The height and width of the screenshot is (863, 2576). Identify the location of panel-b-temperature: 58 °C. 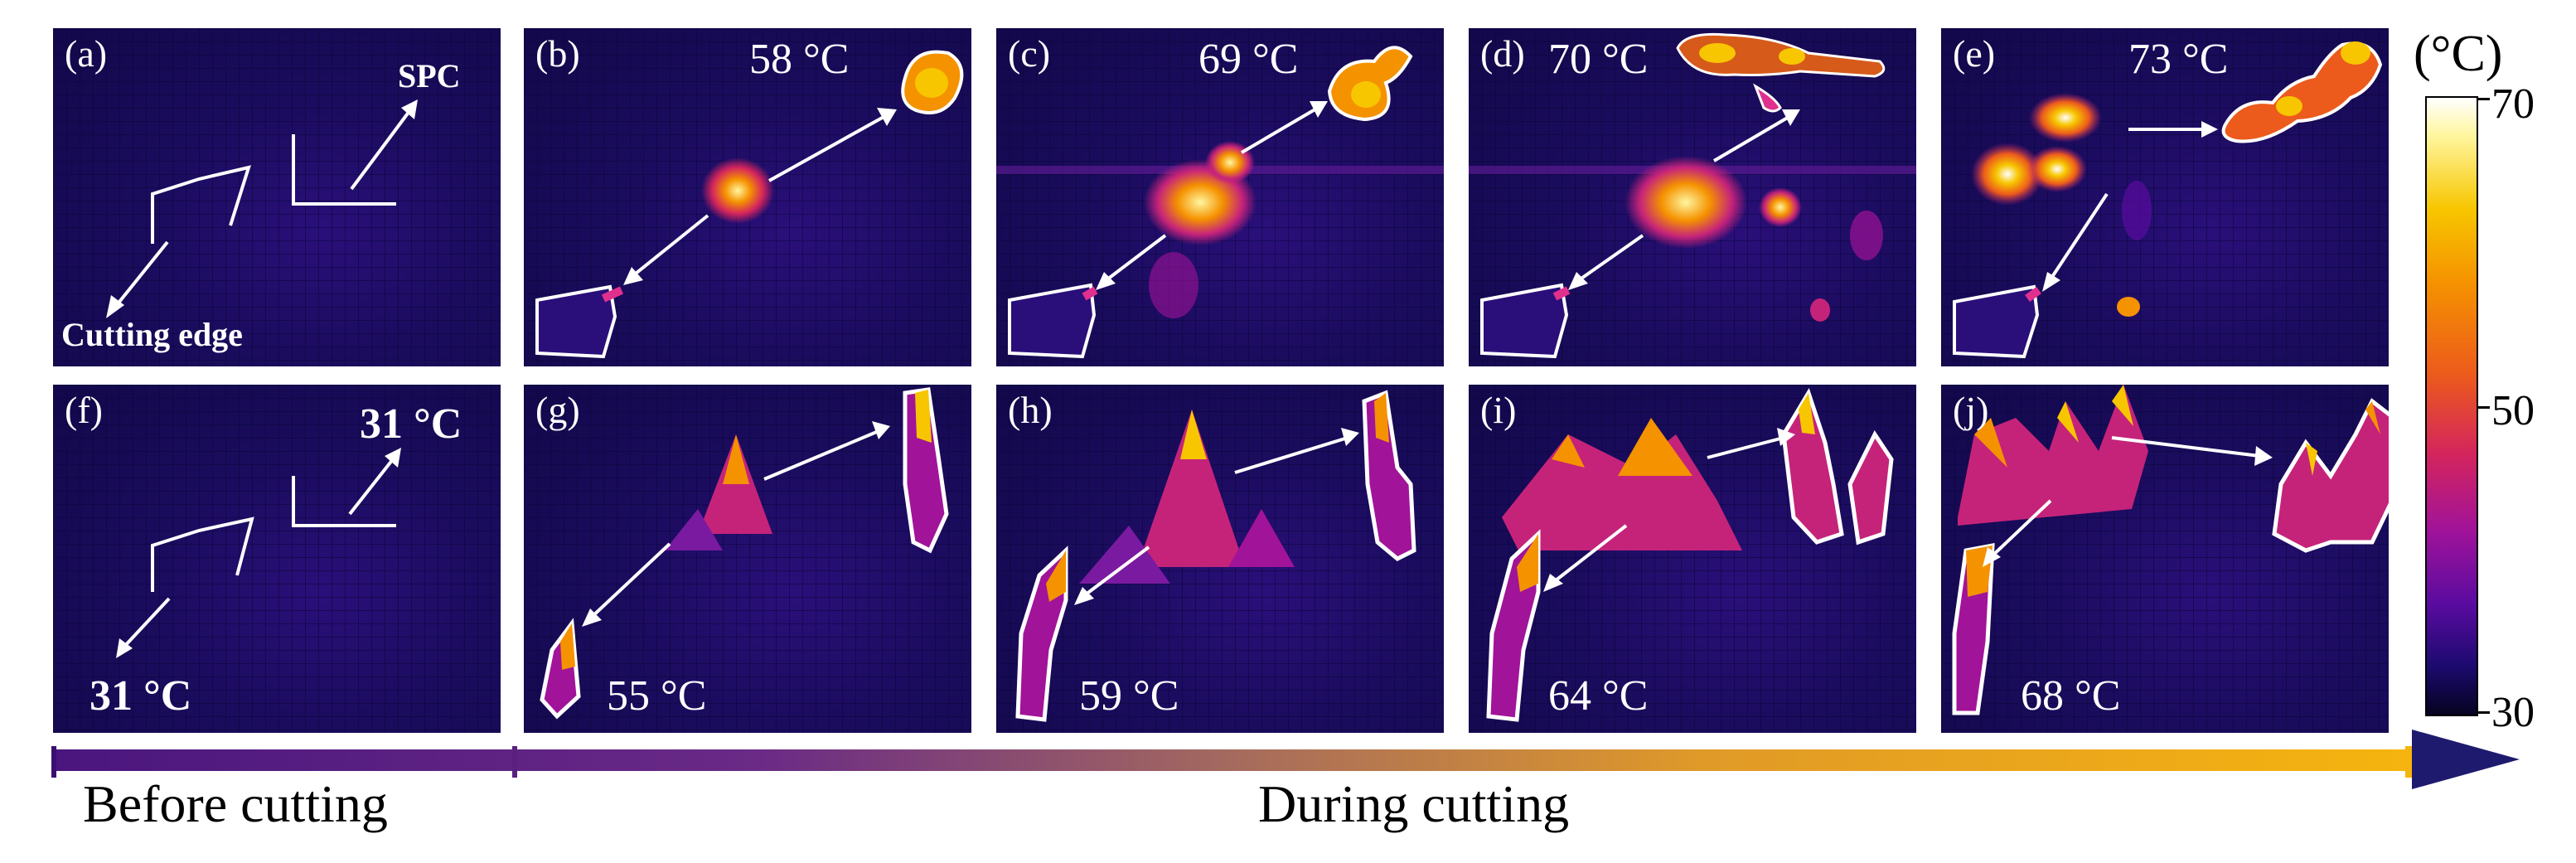
(799, 59).